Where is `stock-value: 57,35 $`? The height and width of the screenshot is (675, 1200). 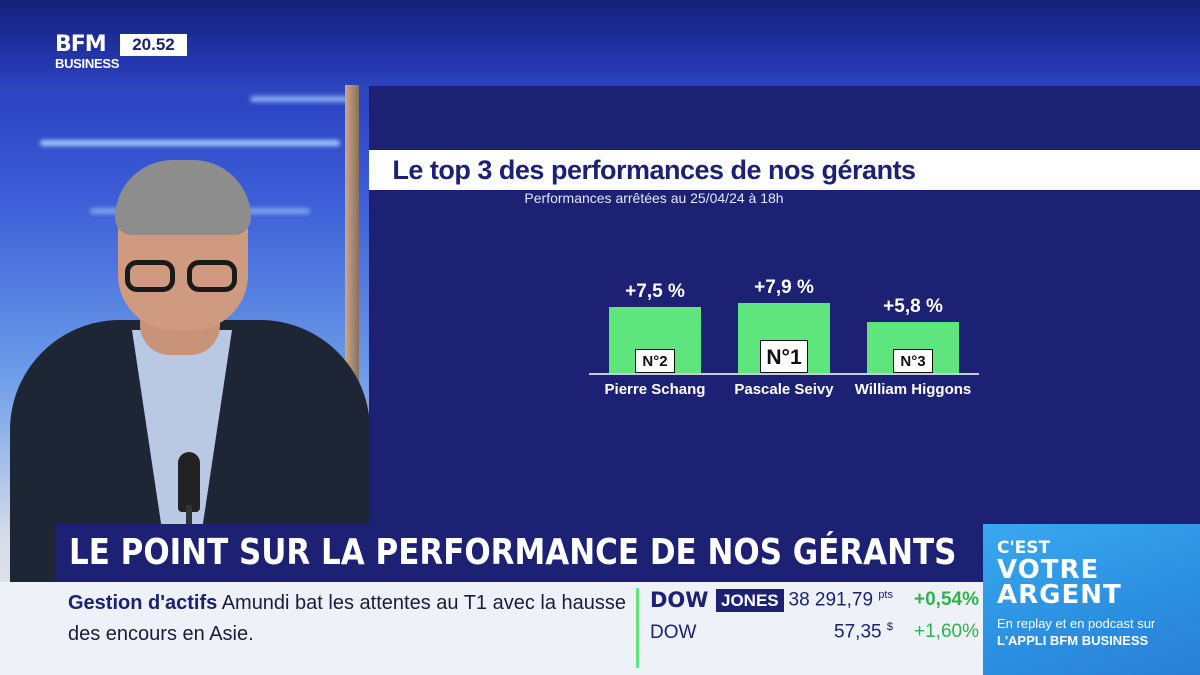 stock-value: 57,35 $ is located at coordinates (863, 632).